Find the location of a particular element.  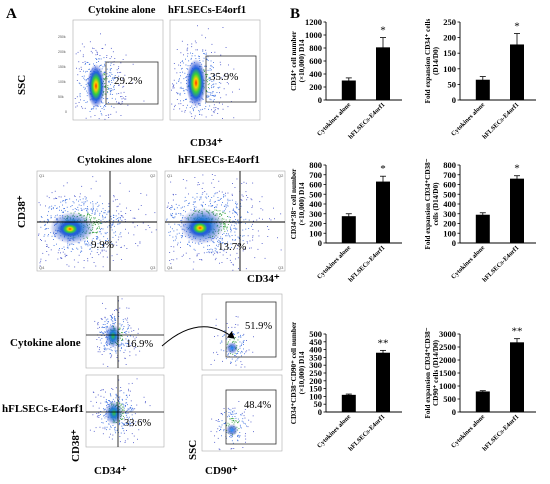

row3-plot-top-right: 51.9% is located at coordinates (242, 332).